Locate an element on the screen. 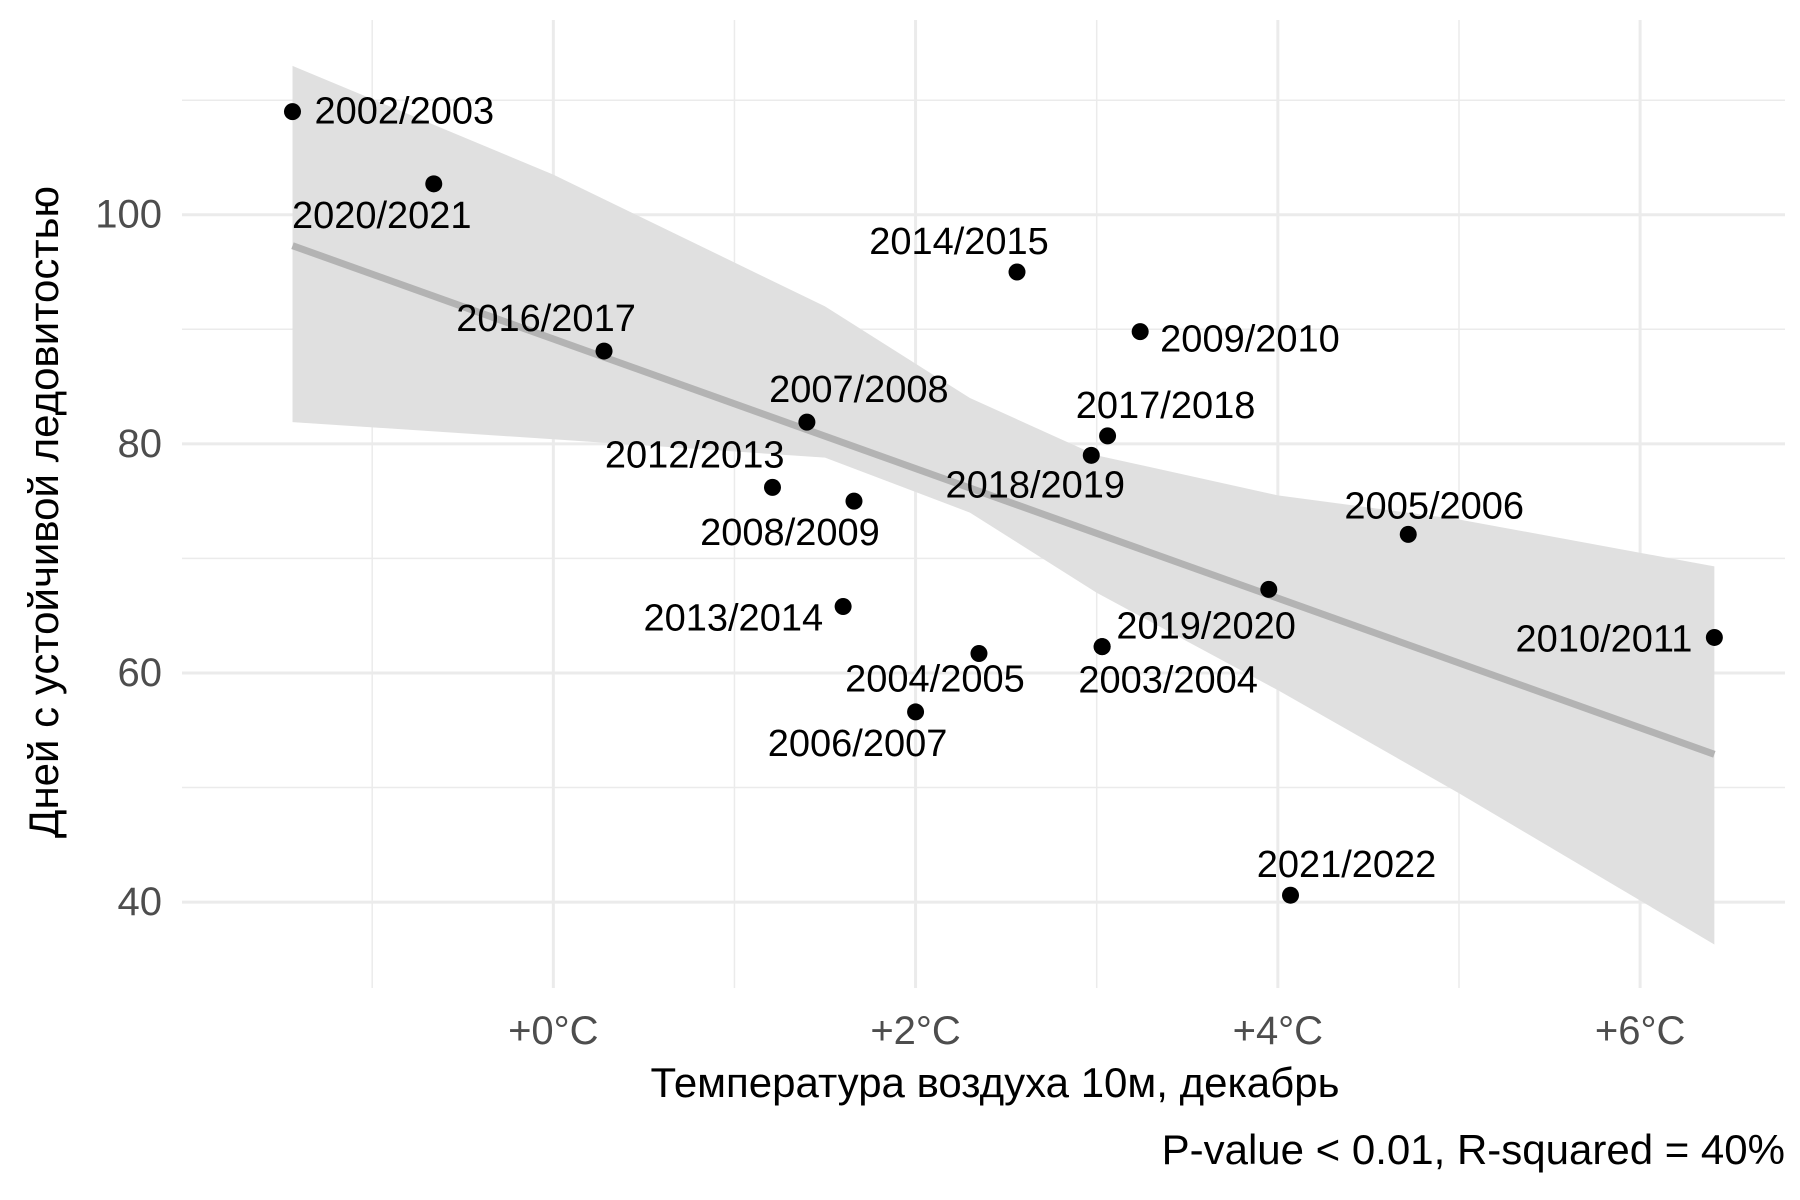 This screenshot has height=1200, width=1800. point-label: 2007/2008 is located at coordinates (859, 390).